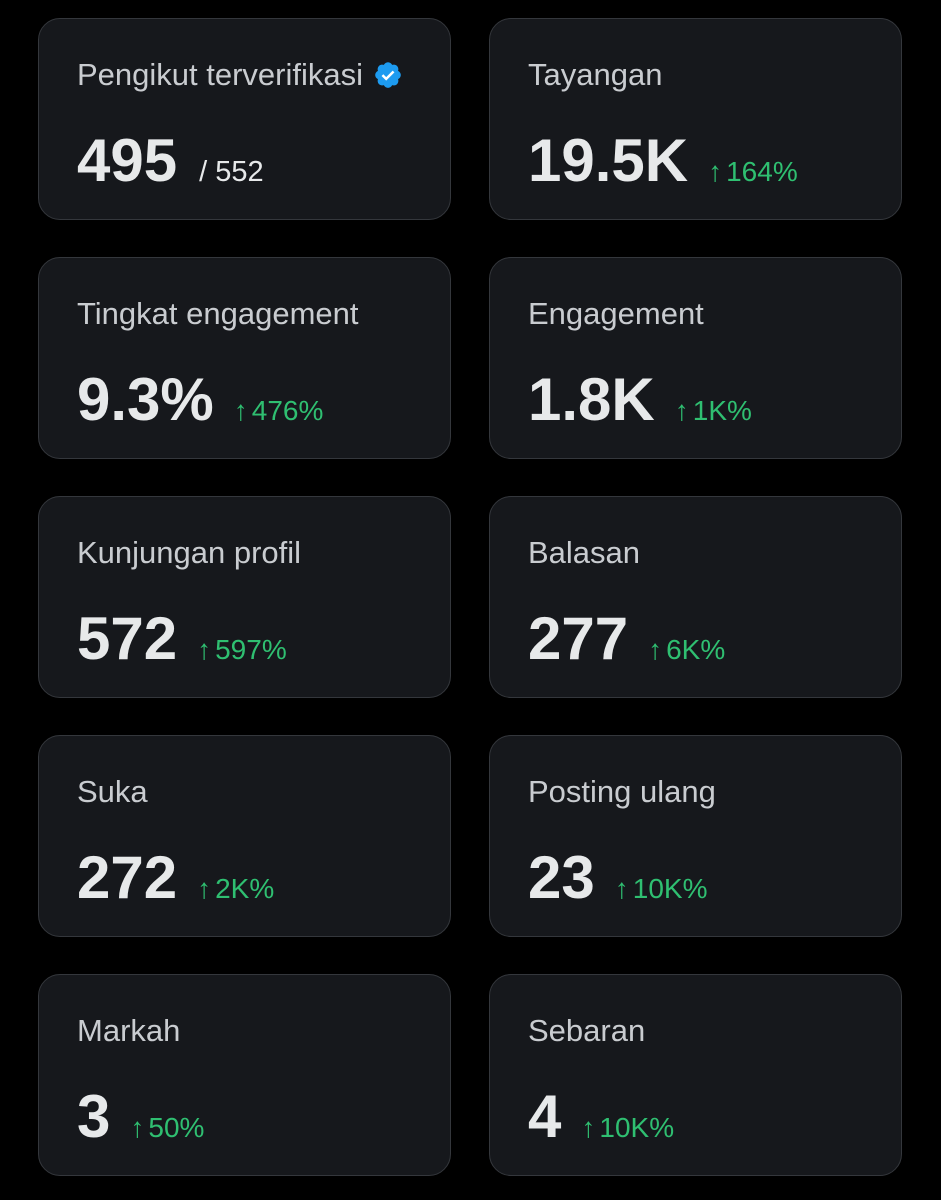  Describe the element at coordinates (94, 1116) in the screenshot. I see `card-value: 3` at that location.